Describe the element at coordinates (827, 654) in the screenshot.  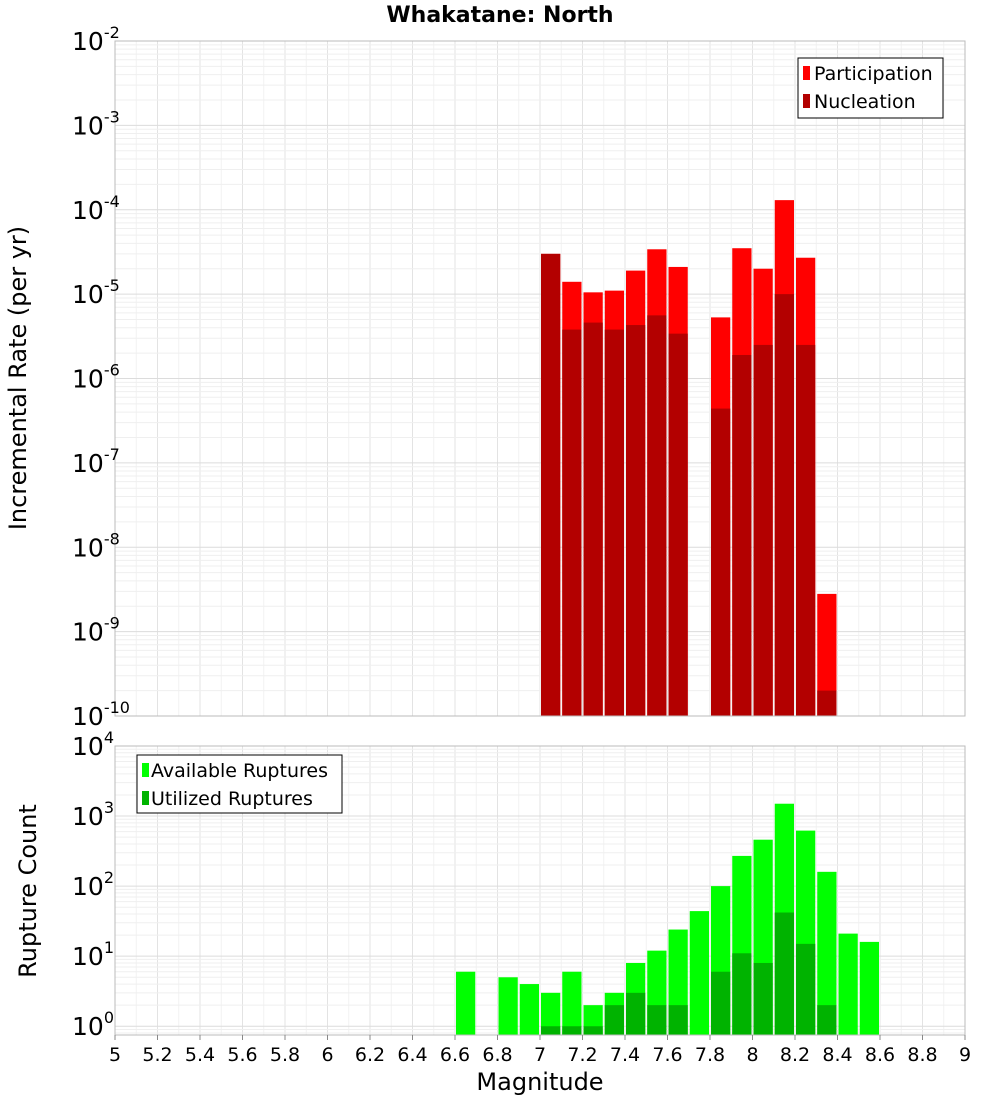
I see `bar-participation` at that location.